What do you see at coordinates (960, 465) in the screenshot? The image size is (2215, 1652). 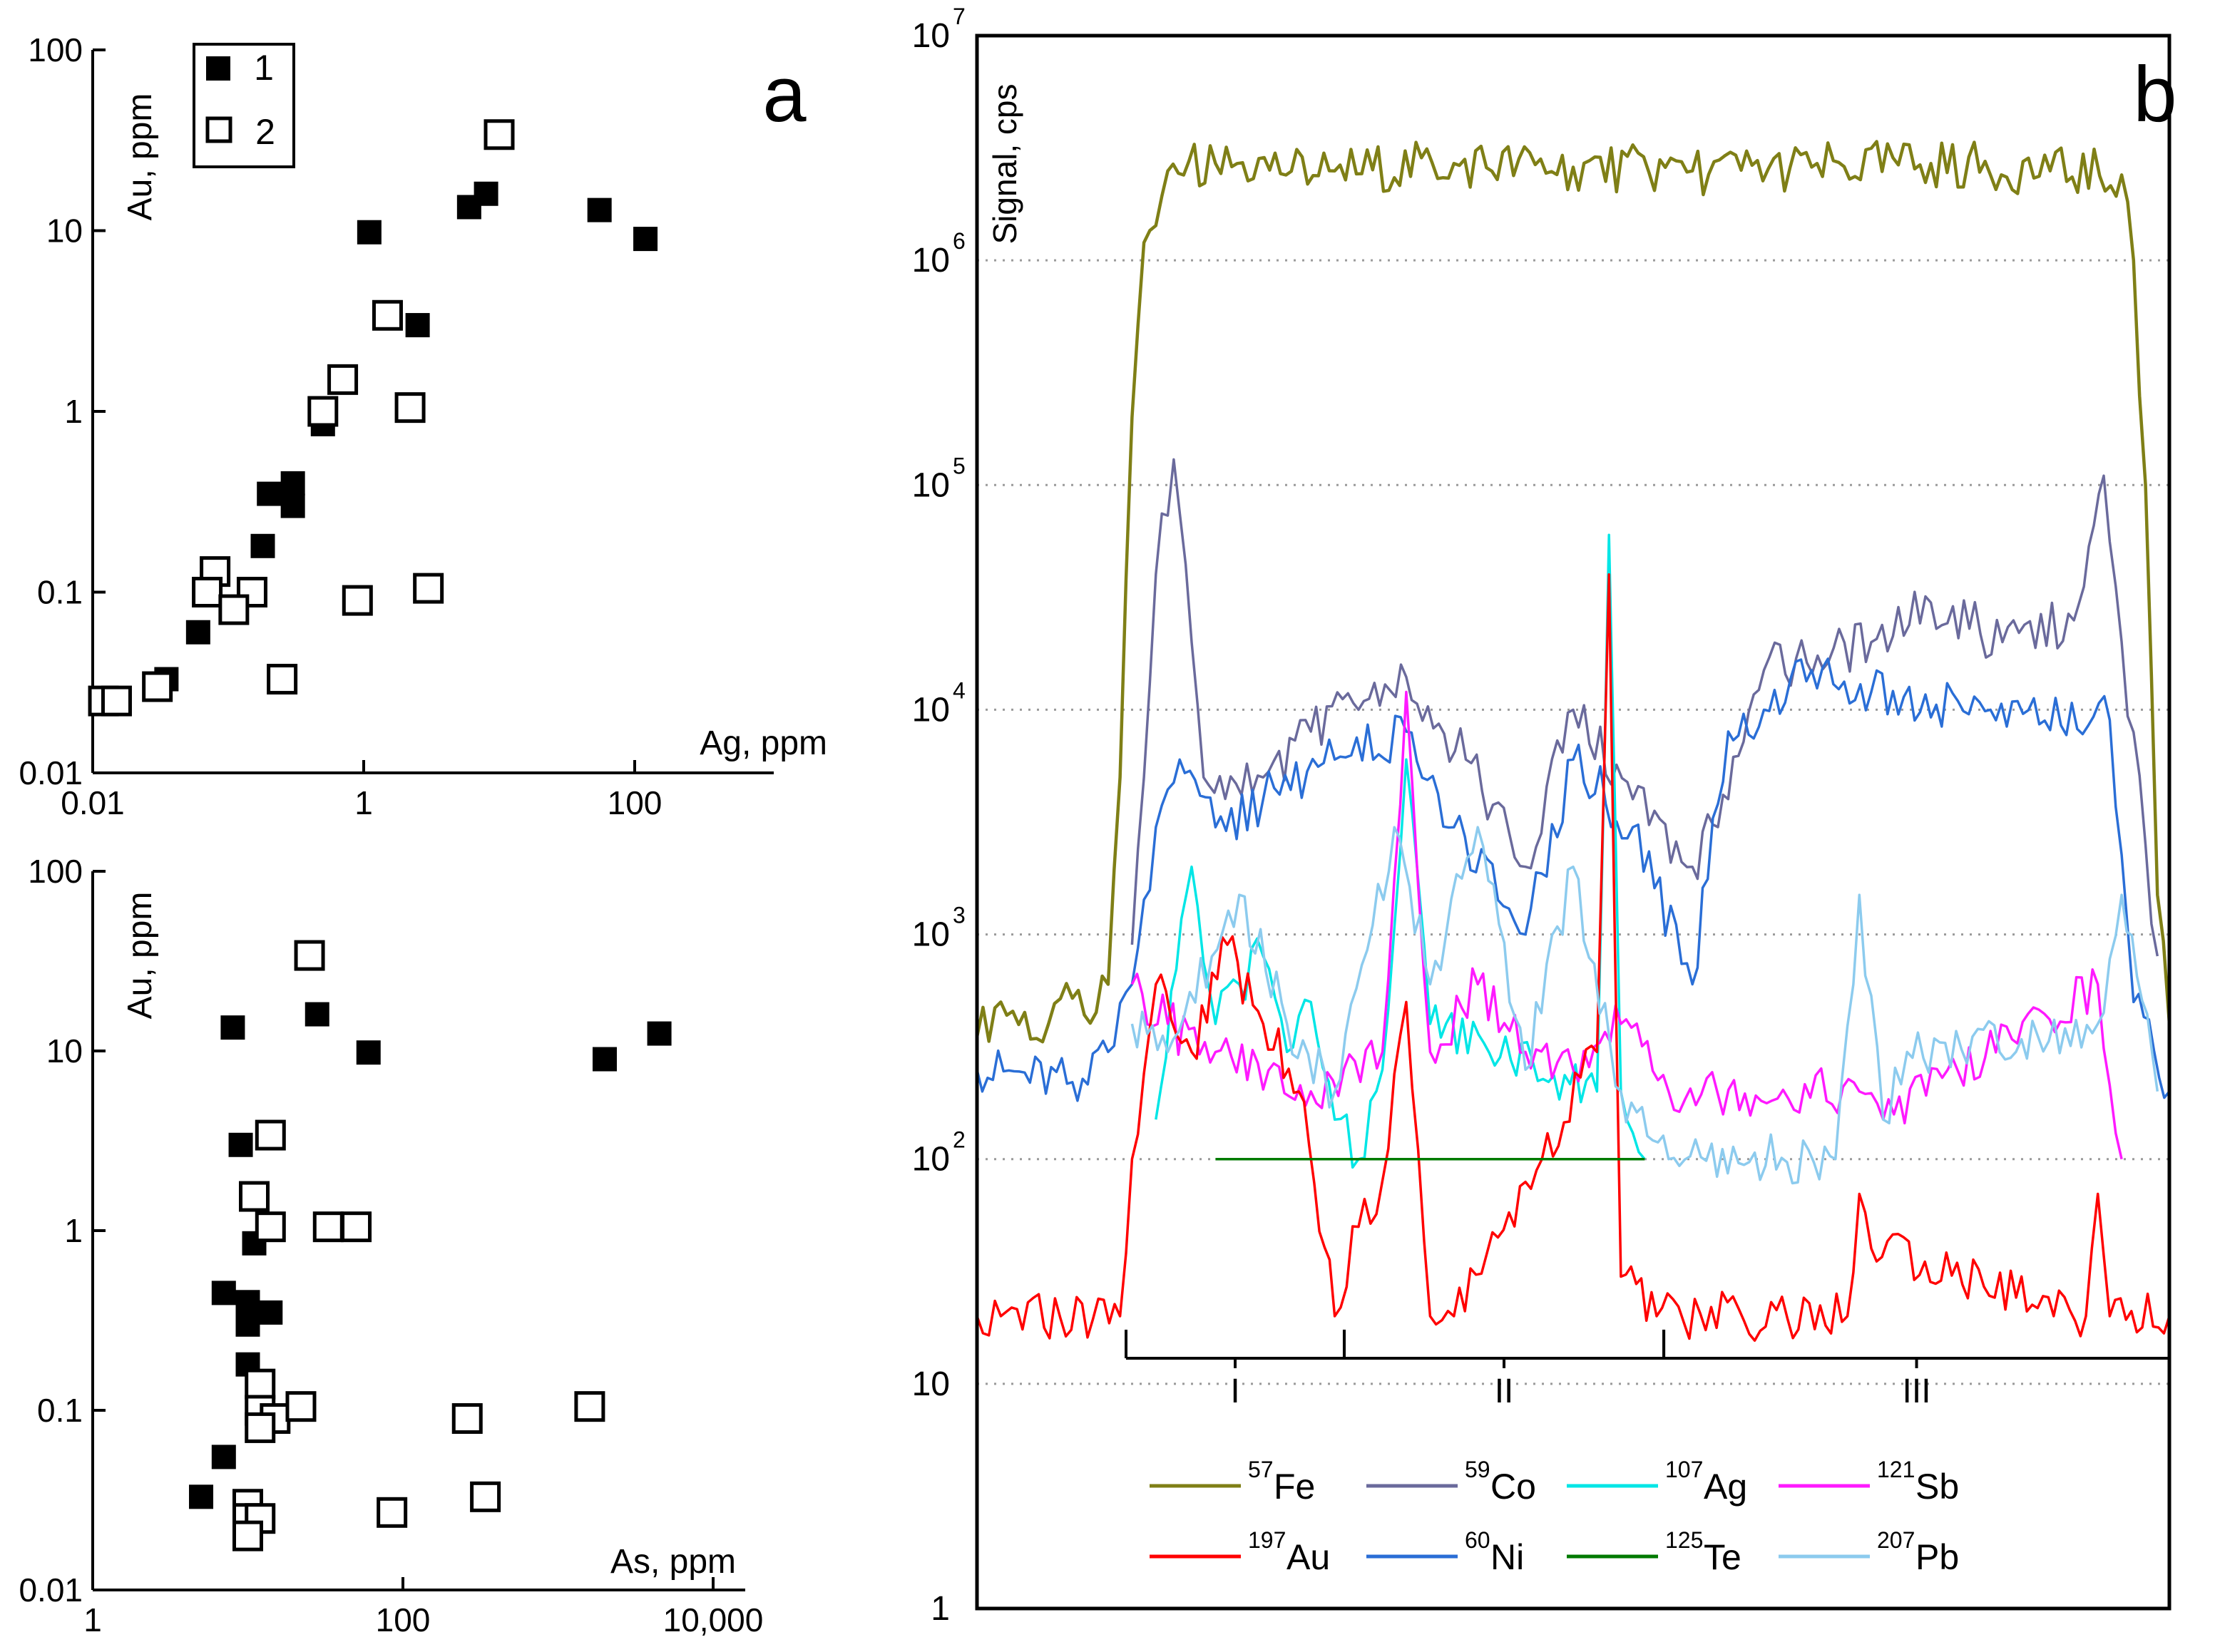 I see `b-ytick-exponent: 5` at bounding box center [960, 465].